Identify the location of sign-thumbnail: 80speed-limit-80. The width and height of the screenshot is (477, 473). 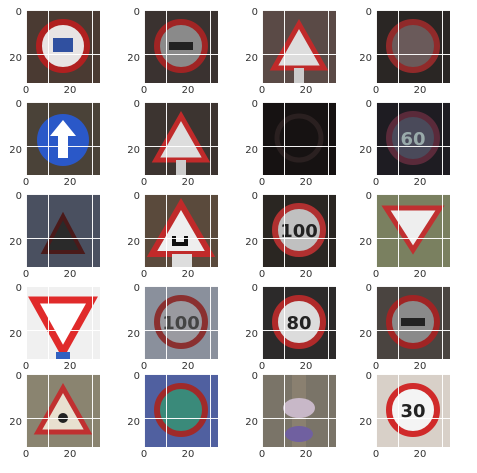
(299, 322).